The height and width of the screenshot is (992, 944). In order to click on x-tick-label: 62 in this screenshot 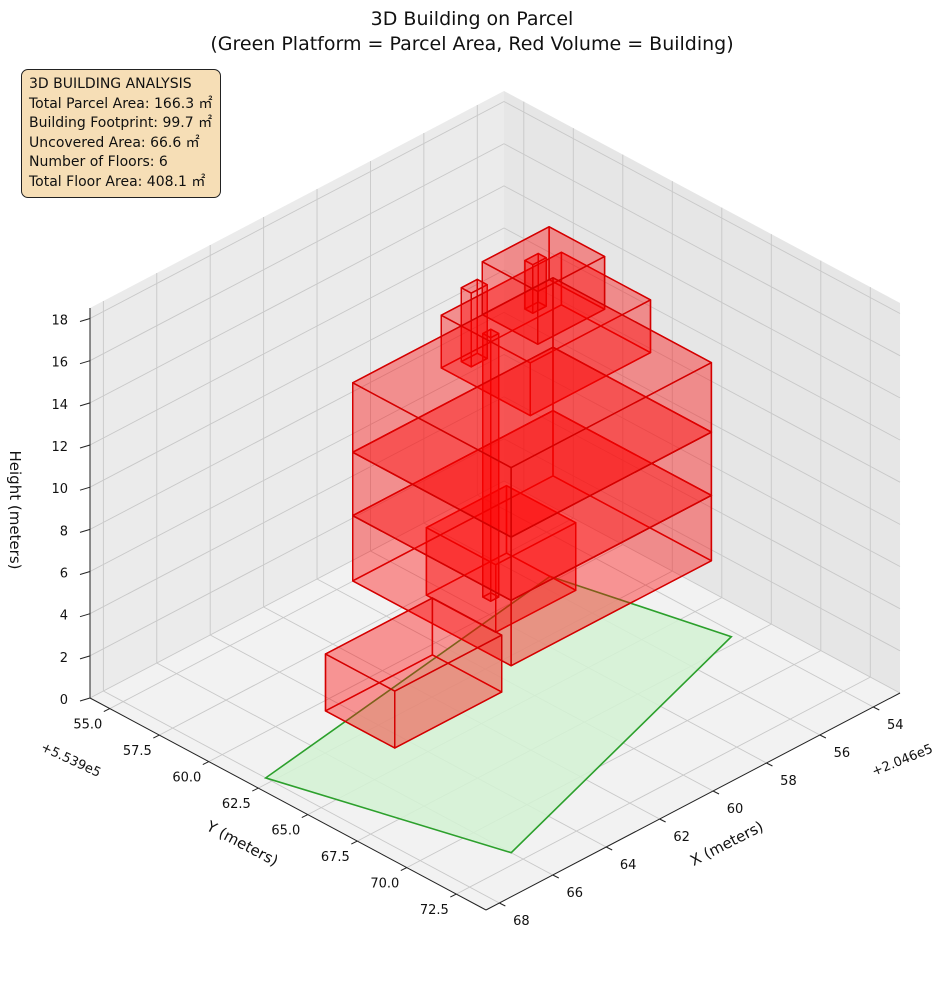, I will do `click(681, 837)`.